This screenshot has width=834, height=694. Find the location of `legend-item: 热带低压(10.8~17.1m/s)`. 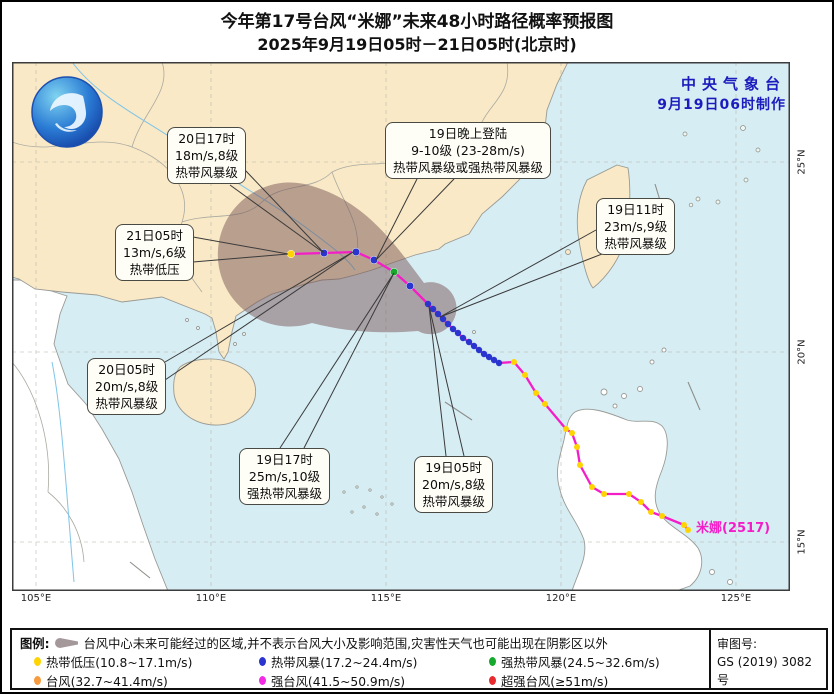

legend-item: 热带低压(10.8~17.1m/s) is located at coordinates (132, 662).